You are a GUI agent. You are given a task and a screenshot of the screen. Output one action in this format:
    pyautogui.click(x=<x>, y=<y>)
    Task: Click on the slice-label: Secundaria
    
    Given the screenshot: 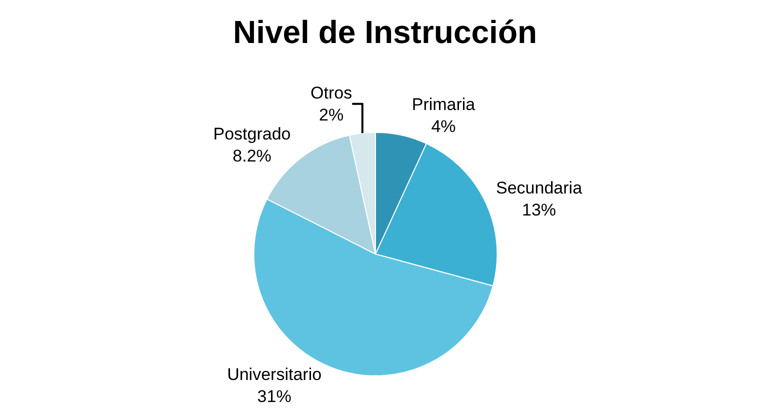 What is the action you would take?
    pyautogui.click(x=539, y=188)
    